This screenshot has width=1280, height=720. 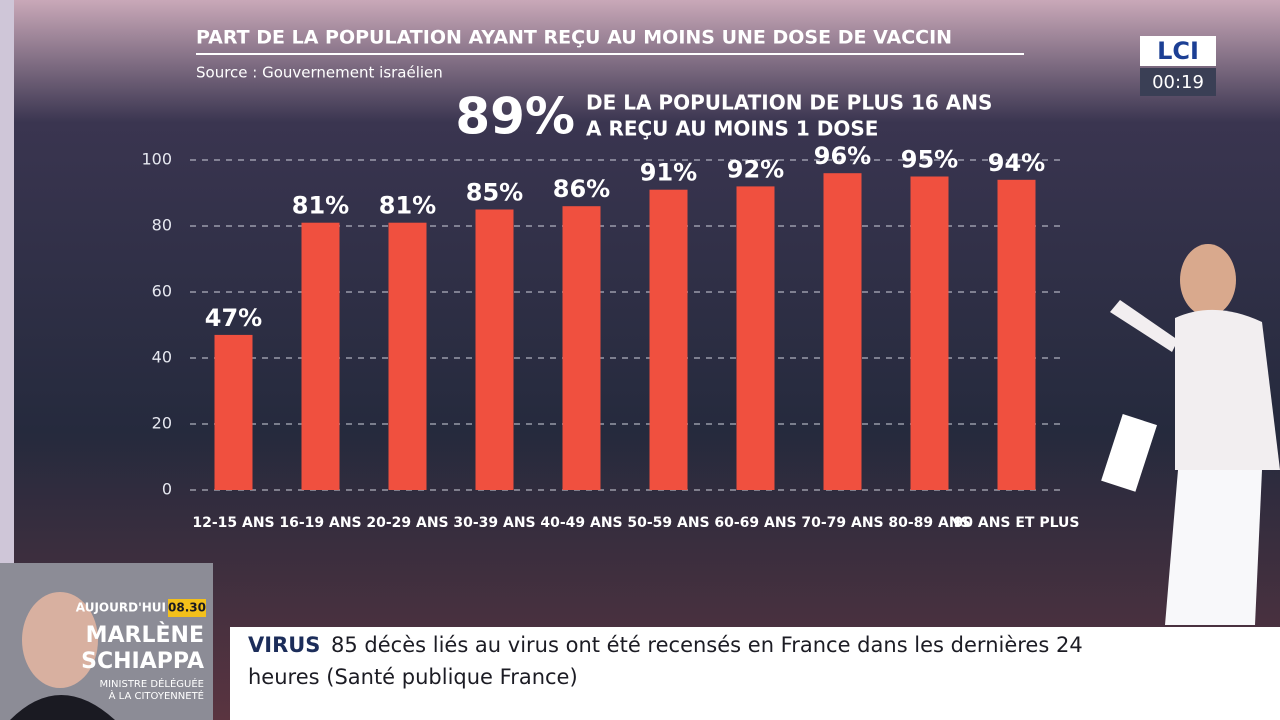 What do you see at coordinates (1016, 163) in the screenshot?
I see `value-label: 94%` at bounding box center [1016, 163].